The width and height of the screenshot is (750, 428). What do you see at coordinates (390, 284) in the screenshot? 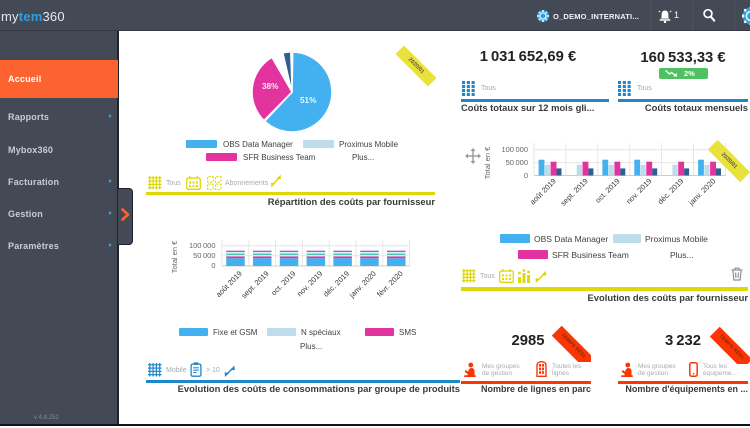
I see `svg-text: févr. 2020` at bounding box center [390, 284].